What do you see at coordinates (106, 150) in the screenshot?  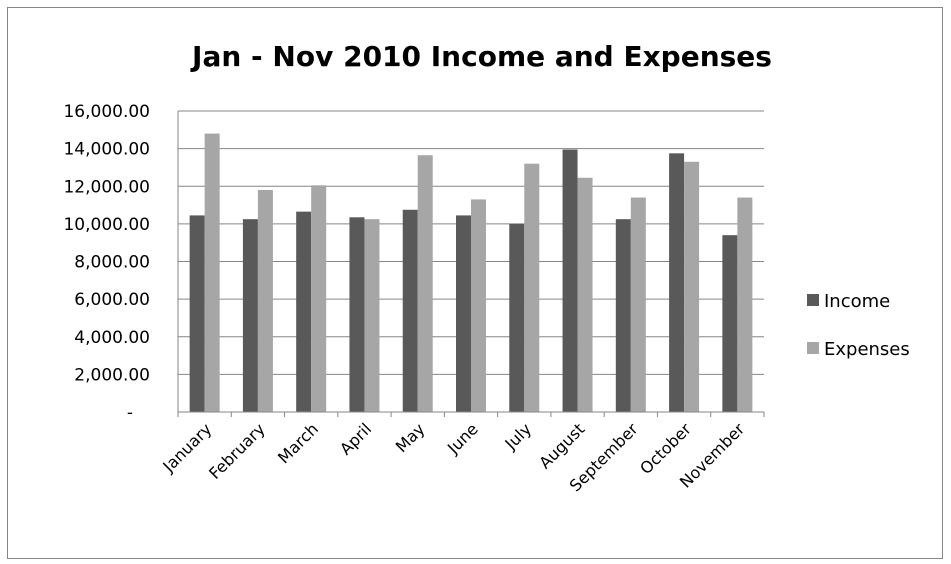 I see `y-tick-label: 14,000.00` at bounding box center [106, 150].